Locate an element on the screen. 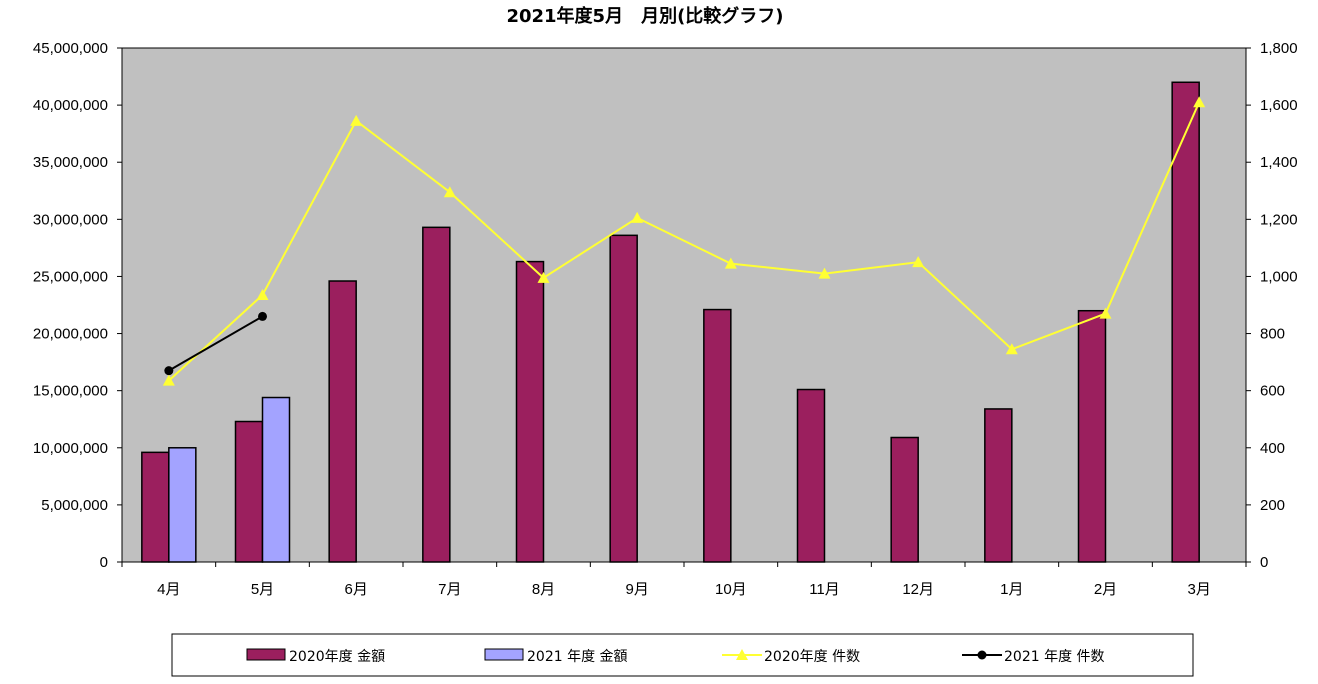 The height and width of the screenshot is (684, 1318). x-axis-tick-label: 12月 is located at coordinates (918, 589).